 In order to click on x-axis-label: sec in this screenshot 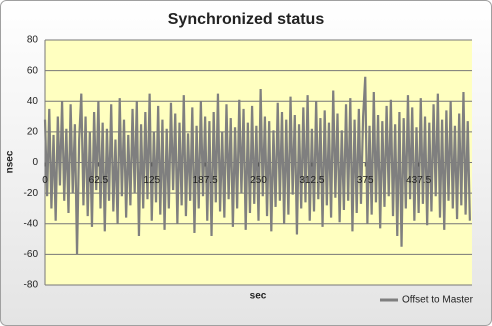, I will do `click(258, 296)`.